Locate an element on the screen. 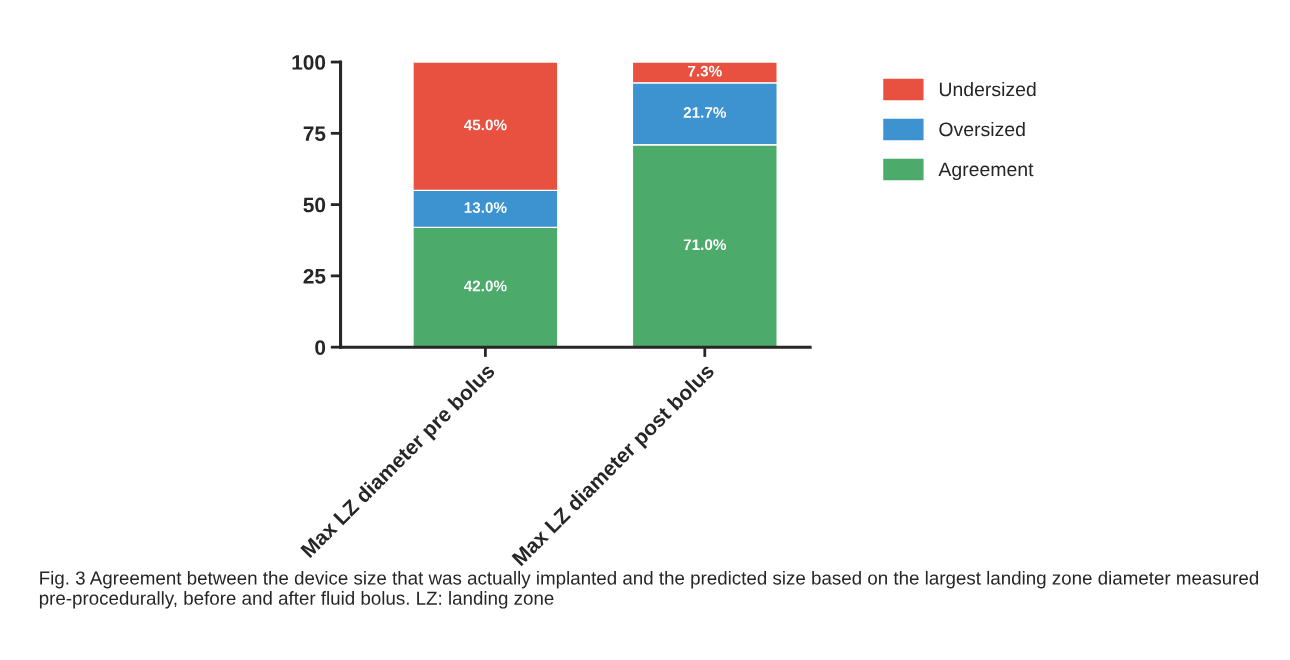  legend-label: Agreement is located at coordinates (986, 171).